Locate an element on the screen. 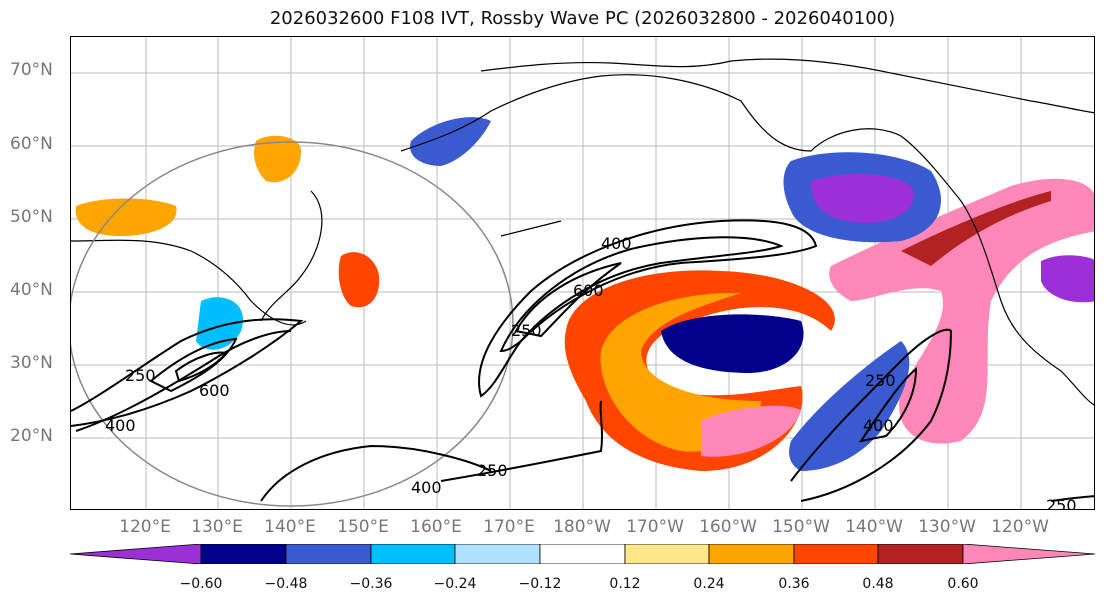  colorbar-tick-neg012: −0.12 is located at coordinates (540, 584).